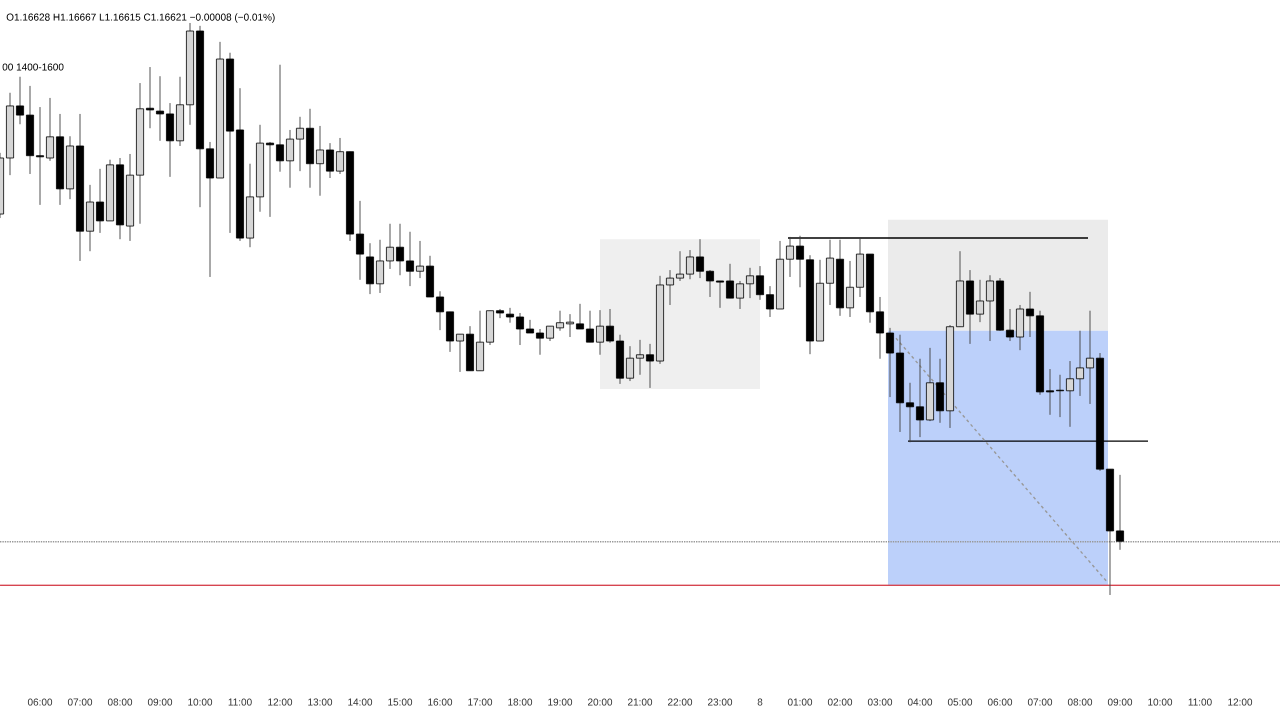 This screenshot has width=1280, height=720. What do you see at coordinates (680, 702) in the screenshot?
I see `x-tick-label: 22:00` at bounding box center [680, 702].